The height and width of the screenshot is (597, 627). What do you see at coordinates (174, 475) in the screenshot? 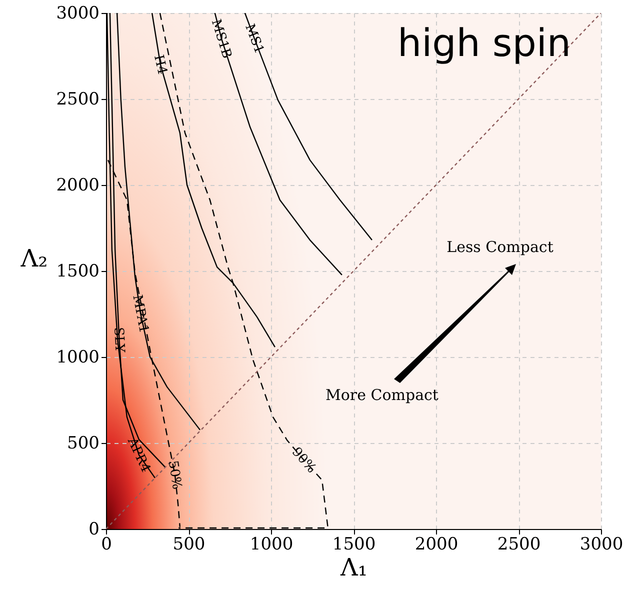
I see `text: 50%` at bounding box center [174, 475].